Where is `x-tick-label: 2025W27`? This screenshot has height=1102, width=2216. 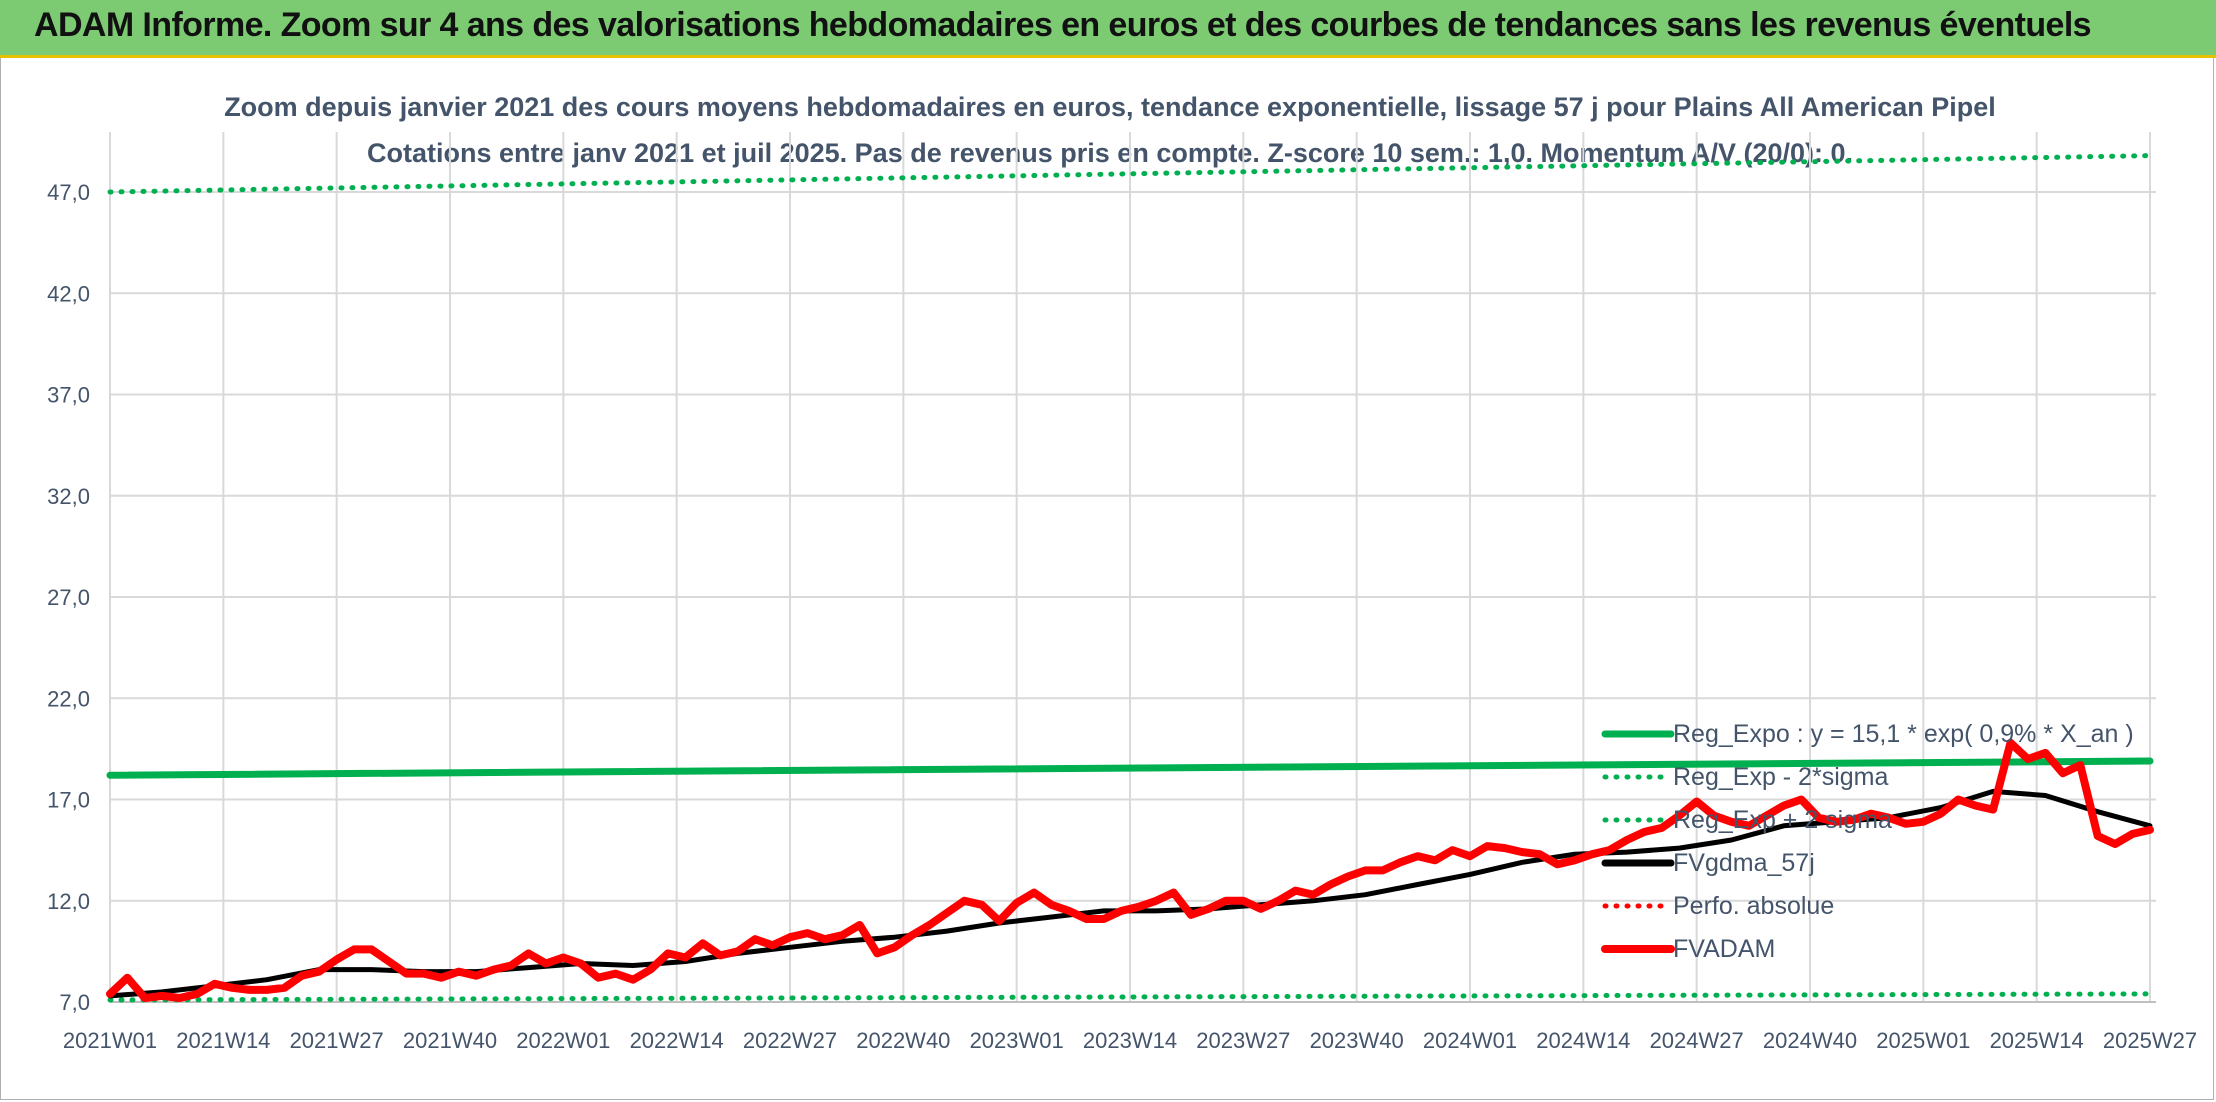
x-tick-label: 2025W27 is located at coordinates (2150, 1040).